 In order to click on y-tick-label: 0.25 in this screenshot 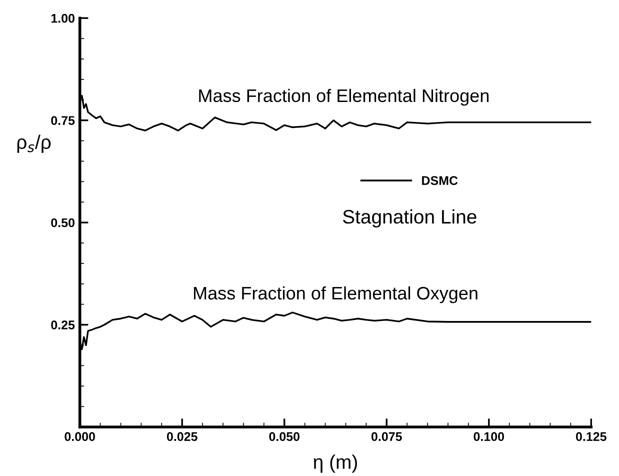, I will do `click(63, 325)`.